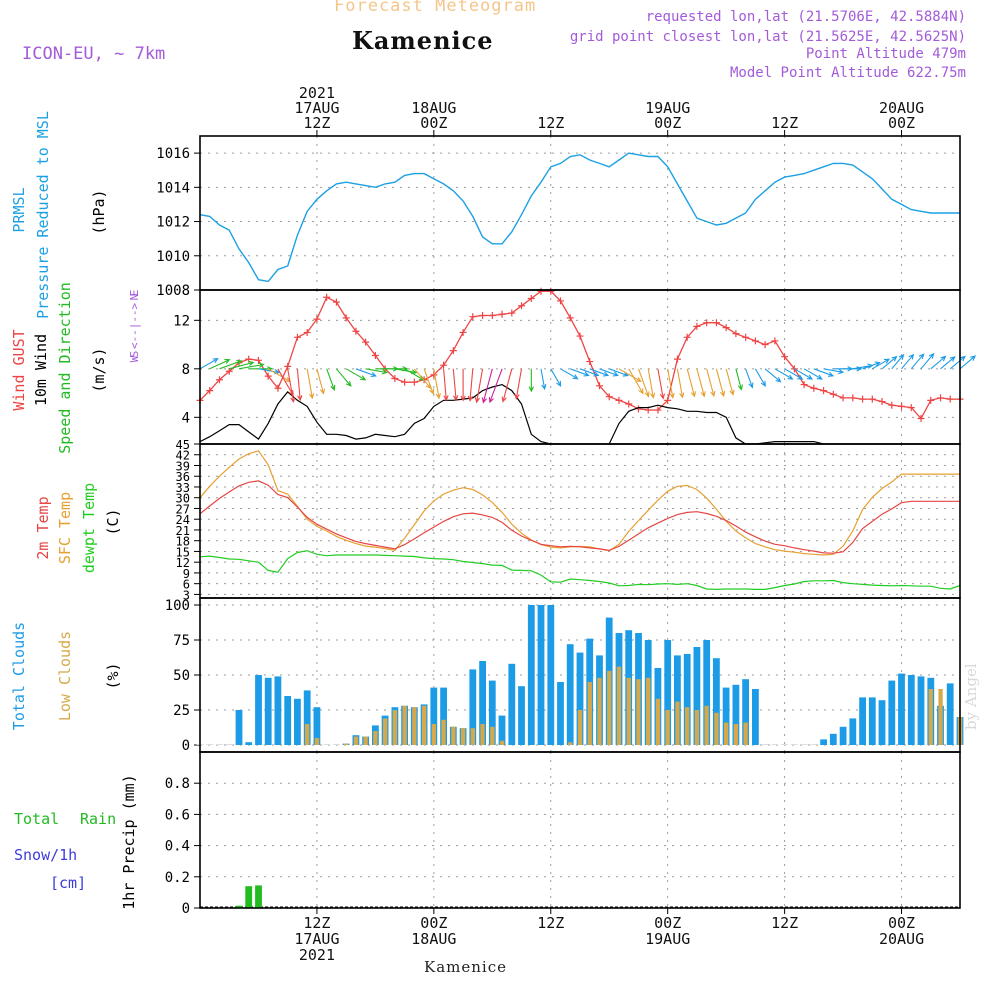 Image resolution: width=1000 pixels, height=1000 pixels. What do you see at coordinates (580, 830) in the screenshot?
I see `panel-bg` at bounding box center [580, 830].